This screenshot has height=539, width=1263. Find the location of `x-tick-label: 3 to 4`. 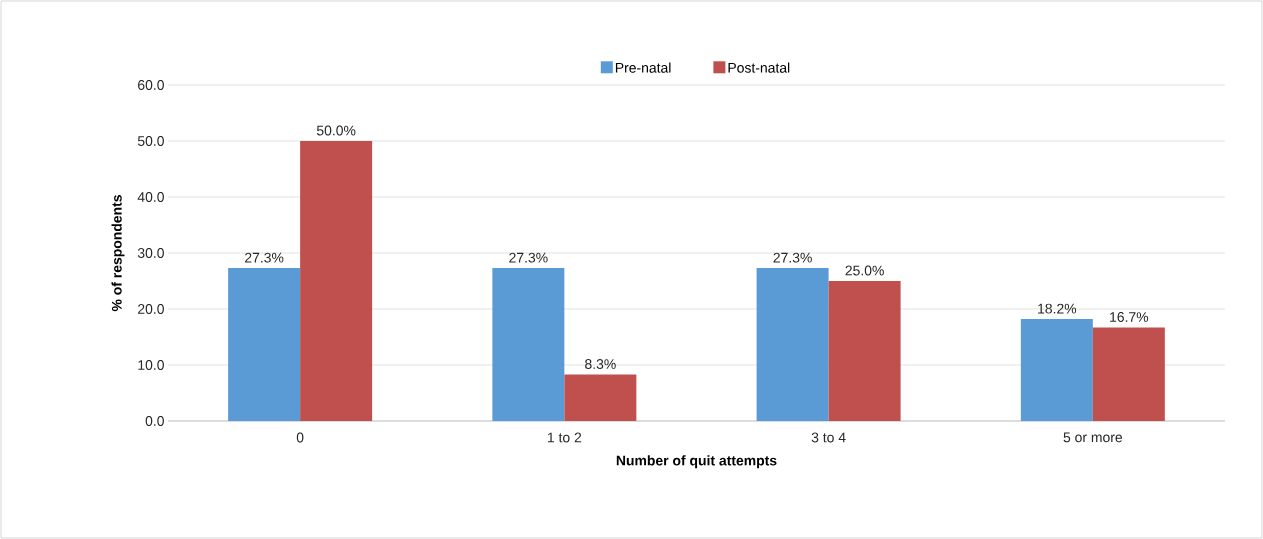

x-tick-label: 3 to 4 is located at coordinates (828, 437).